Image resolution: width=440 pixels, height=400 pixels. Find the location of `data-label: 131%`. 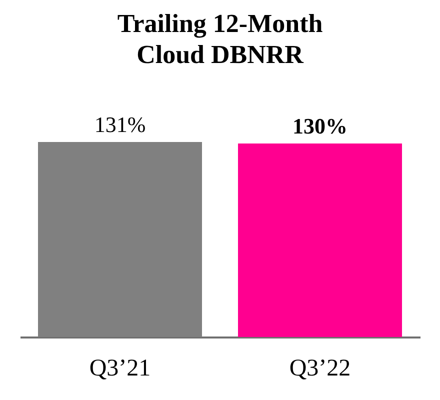

data-label: 131% is located at coordinates (120, 124).